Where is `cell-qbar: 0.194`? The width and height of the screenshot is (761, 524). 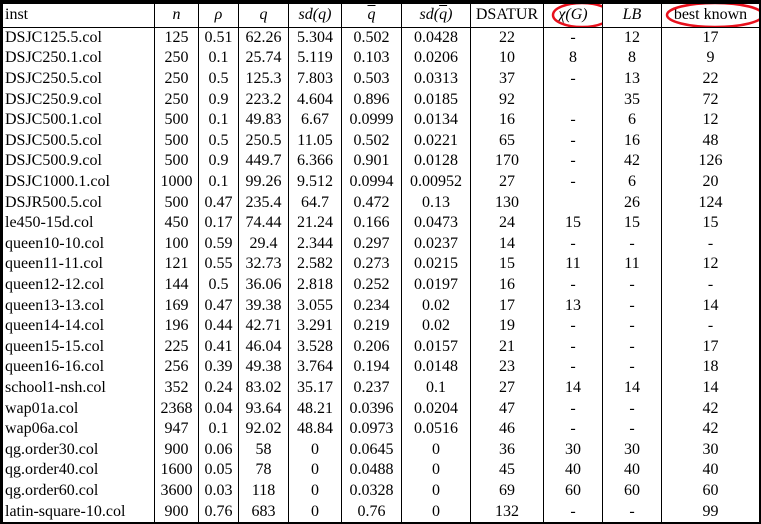
cell-qbar: 0.194 is located at coordinates (371, 367).